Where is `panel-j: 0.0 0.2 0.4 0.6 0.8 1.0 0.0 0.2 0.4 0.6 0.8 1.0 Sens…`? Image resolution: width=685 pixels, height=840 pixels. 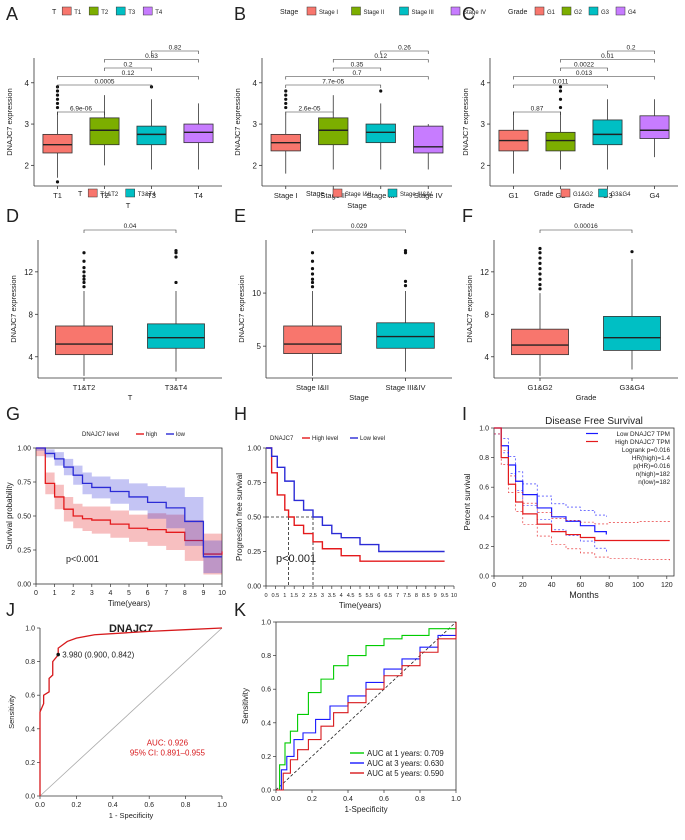
panel-j: 0.0 0.2 0.4 0.6 0.8 1.0 0.0 0.2 0.4 0.6 0.8 1.0 Sens… is located at coordinates (117, 721).